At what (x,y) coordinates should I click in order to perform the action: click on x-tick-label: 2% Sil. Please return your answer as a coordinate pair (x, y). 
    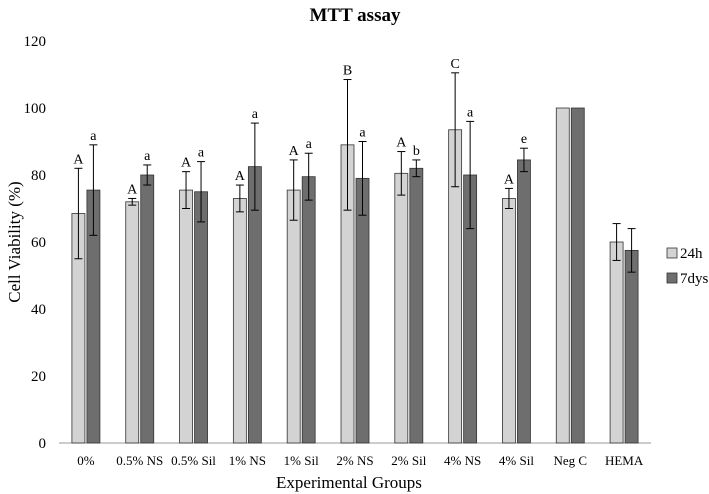
    Looking at the image, I should click on (408, 460).